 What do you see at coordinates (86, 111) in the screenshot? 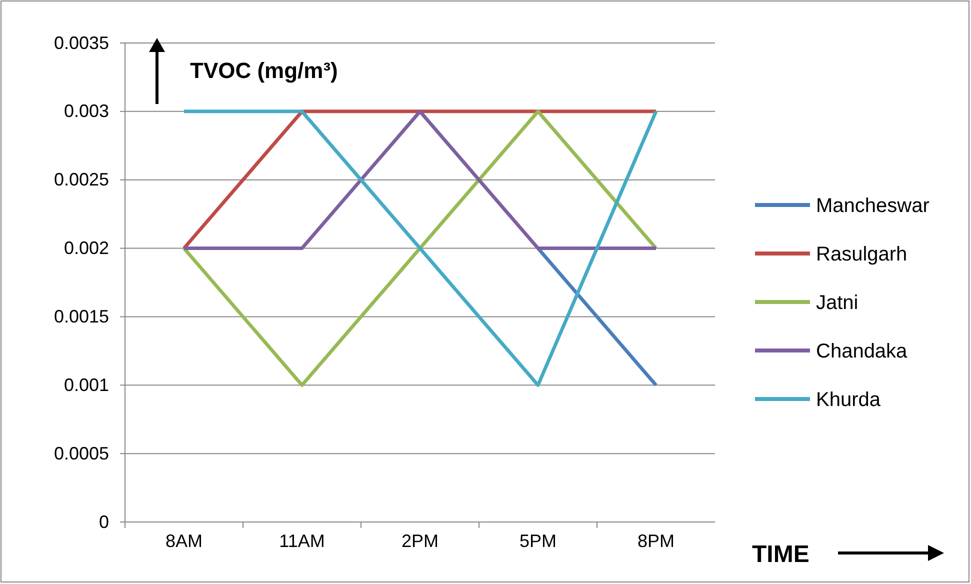
I see `y-tick-label: 0.003` at bounding box center [86, 111].